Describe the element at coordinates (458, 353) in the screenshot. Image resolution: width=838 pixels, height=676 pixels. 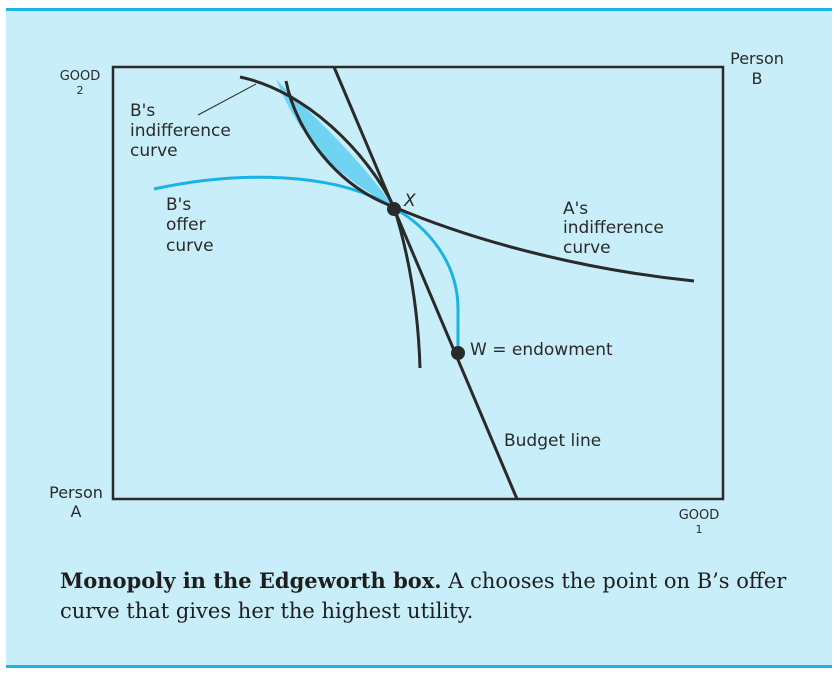
I see `point-w` at that location.